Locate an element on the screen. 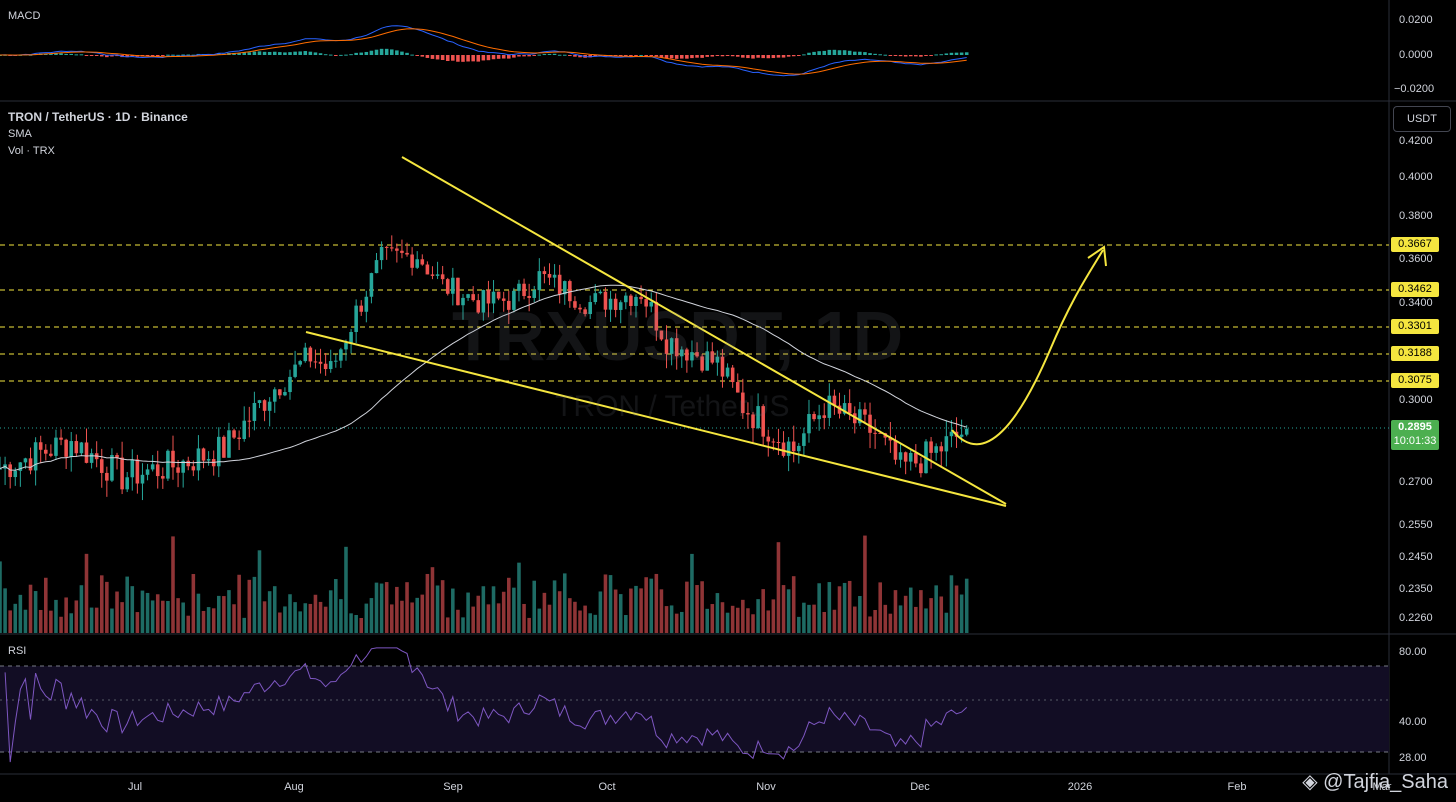 The image size is (1456, 802). macd-legend: MACD is located at coordinates (24, 16).